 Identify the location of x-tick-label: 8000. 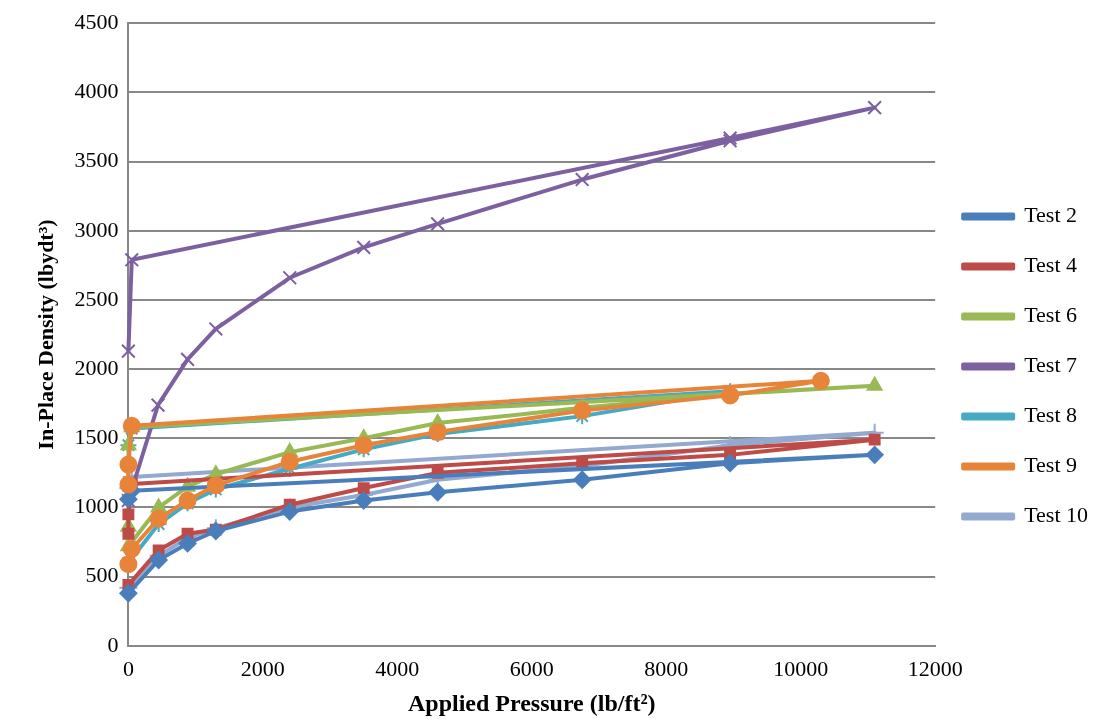
(666, 668).